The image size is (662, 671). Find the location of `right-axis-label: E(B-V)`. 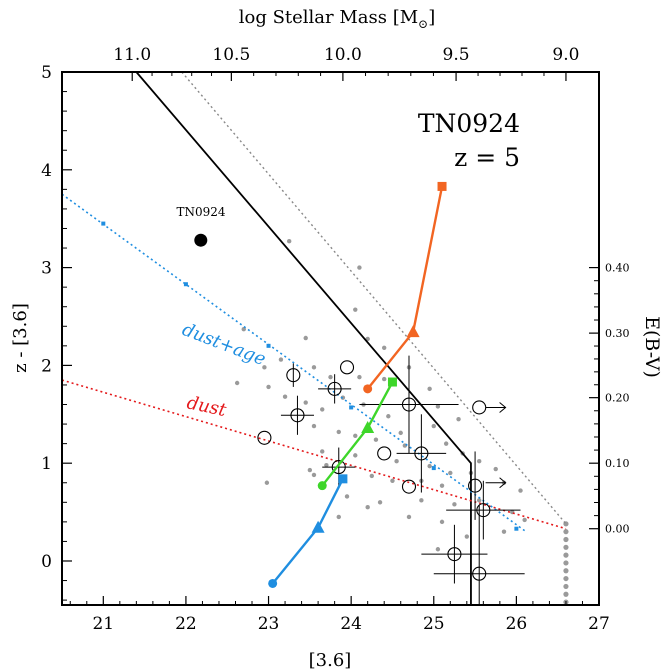

right-axis-label: E(B-V) is located at coordinates (651, 347).